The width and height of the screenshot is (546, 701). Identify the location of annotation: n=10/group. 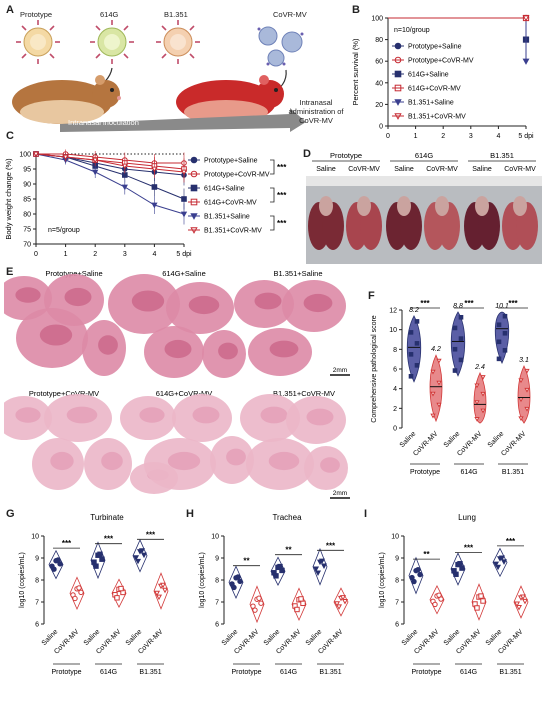
(412, 30).